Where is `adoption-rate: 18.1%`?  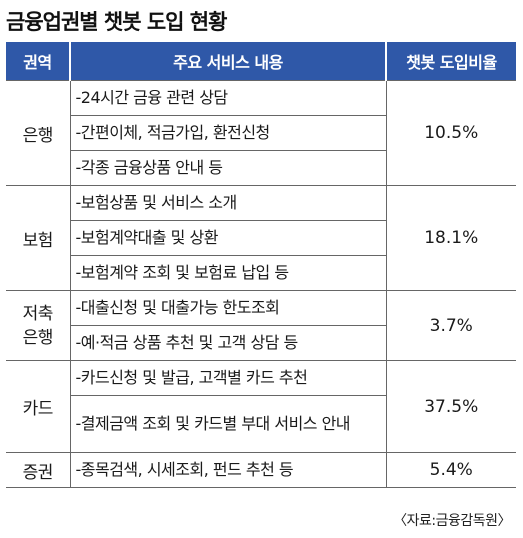
adoption-rate: 18.1% is located at coordinates (450, 238).